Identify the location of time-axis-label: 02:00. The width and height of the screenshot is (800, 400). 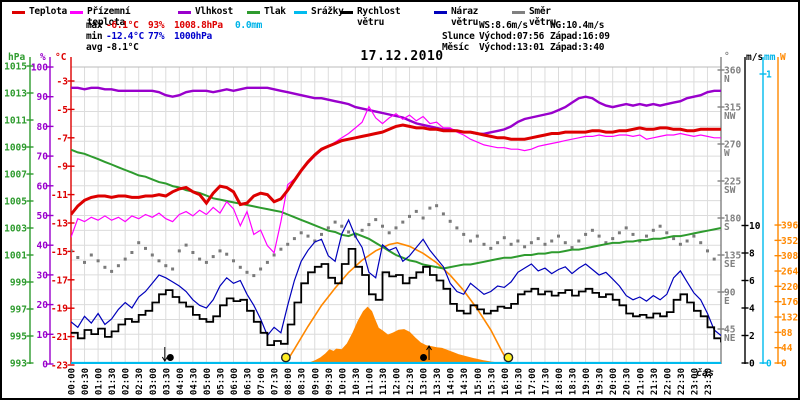
(127, 381).